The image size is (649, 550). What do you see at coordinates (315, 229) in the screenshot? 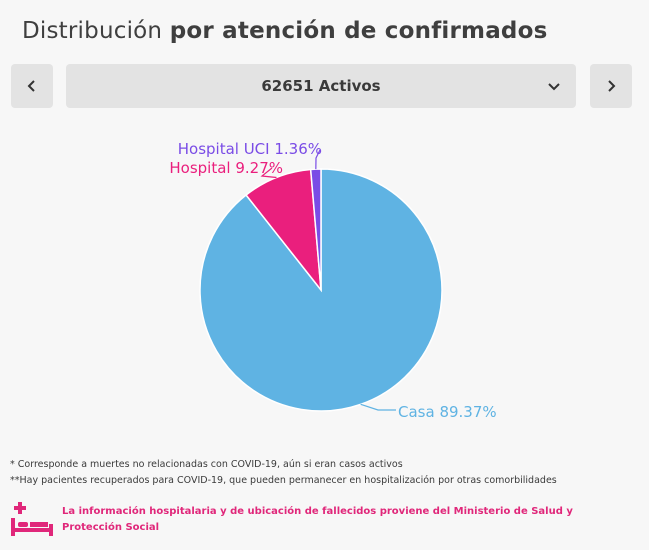
I see `pie-slice-hospital-uci` at bounding box center [315, 229].